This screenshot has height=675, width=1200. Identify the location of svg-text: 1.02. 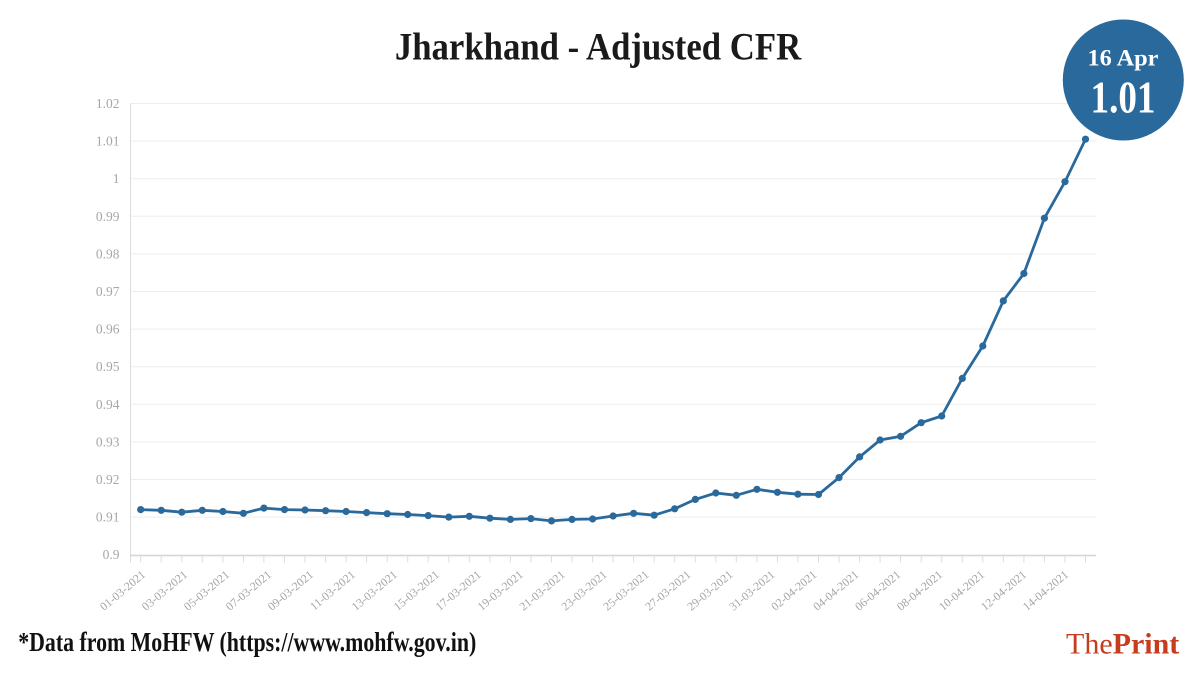
(108, 103).